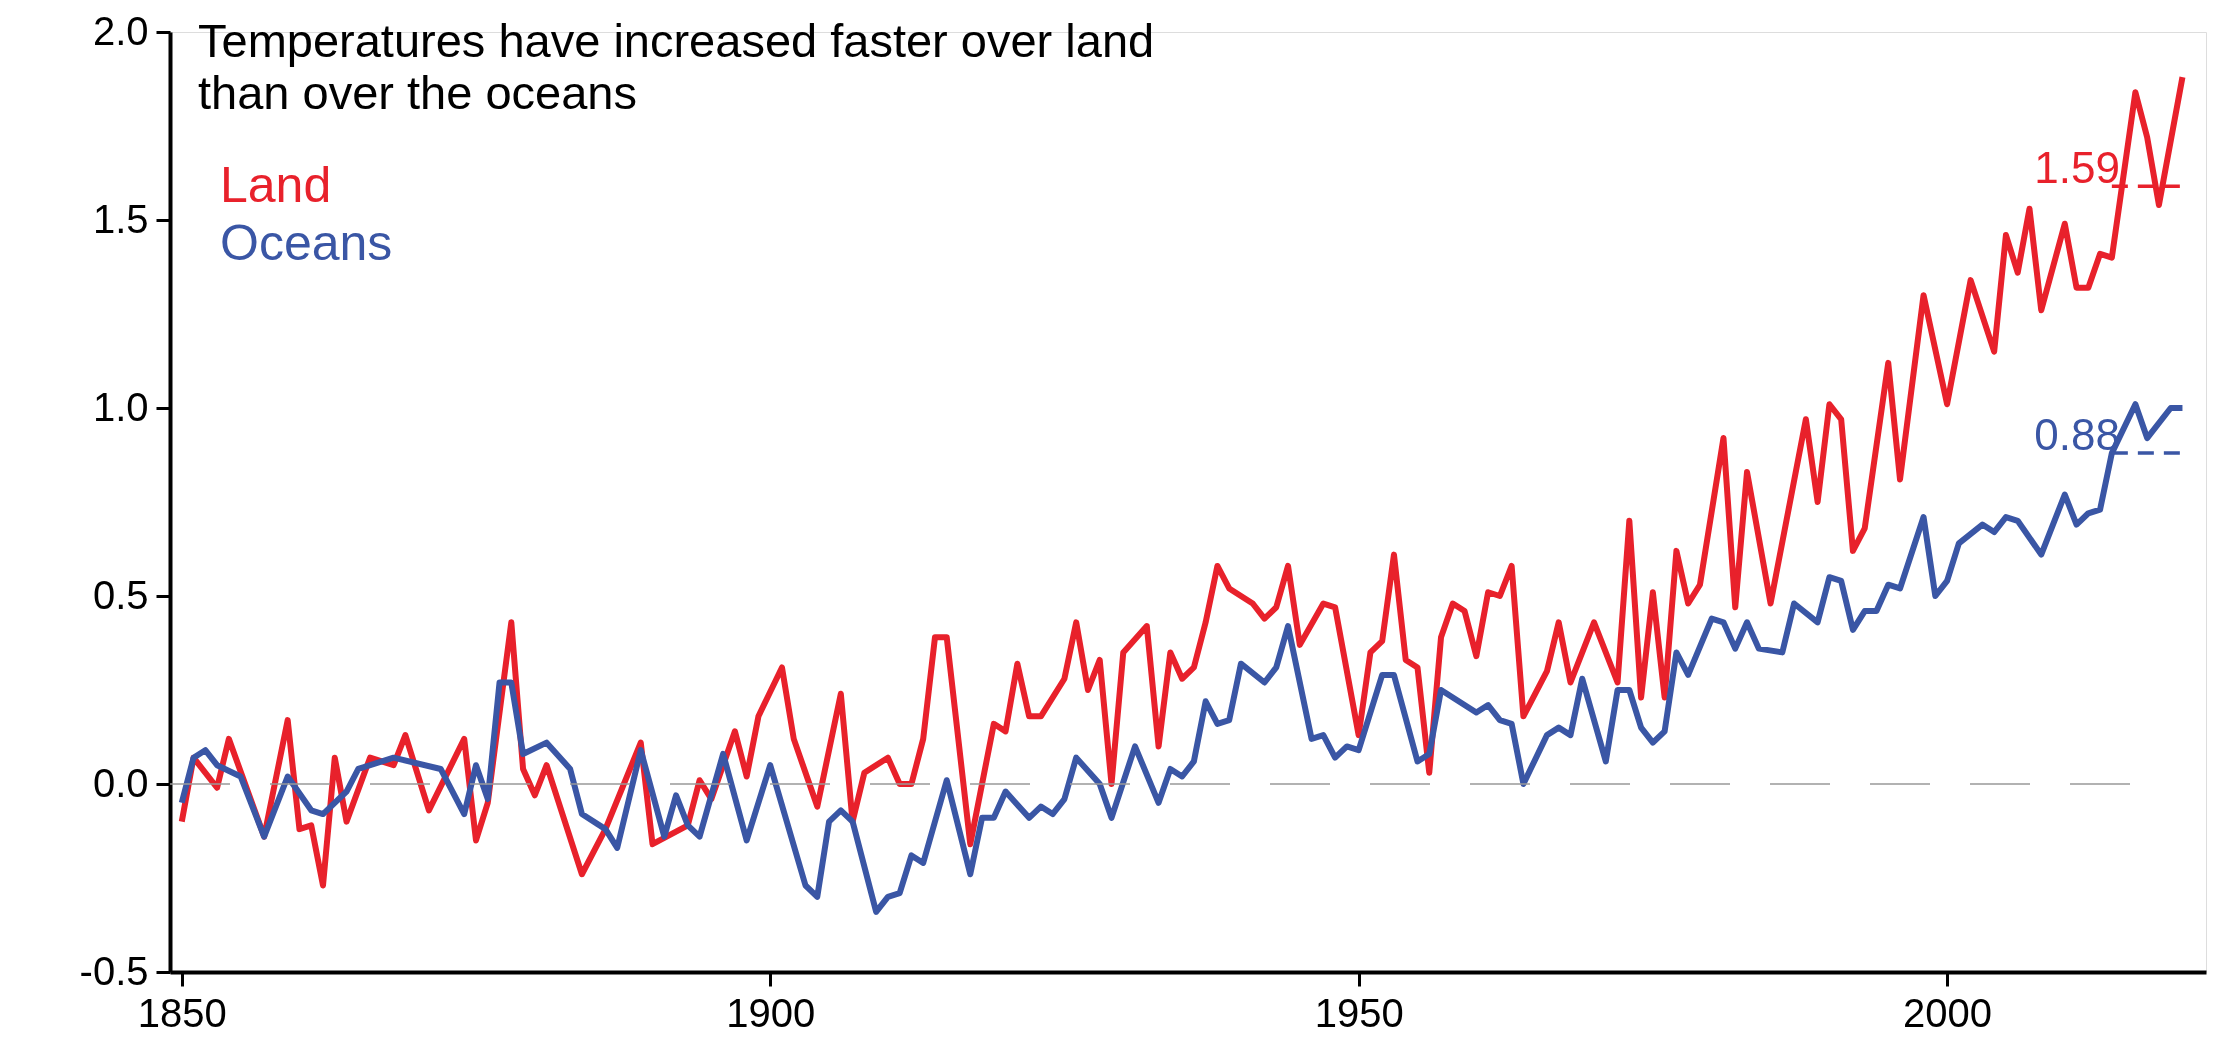 The image size is (2224, 1058). What do you see at coordinates (1359, 1012) in the screenshot?
I see `x-tick-label: 1950` at bounding box center [1359, 1012].